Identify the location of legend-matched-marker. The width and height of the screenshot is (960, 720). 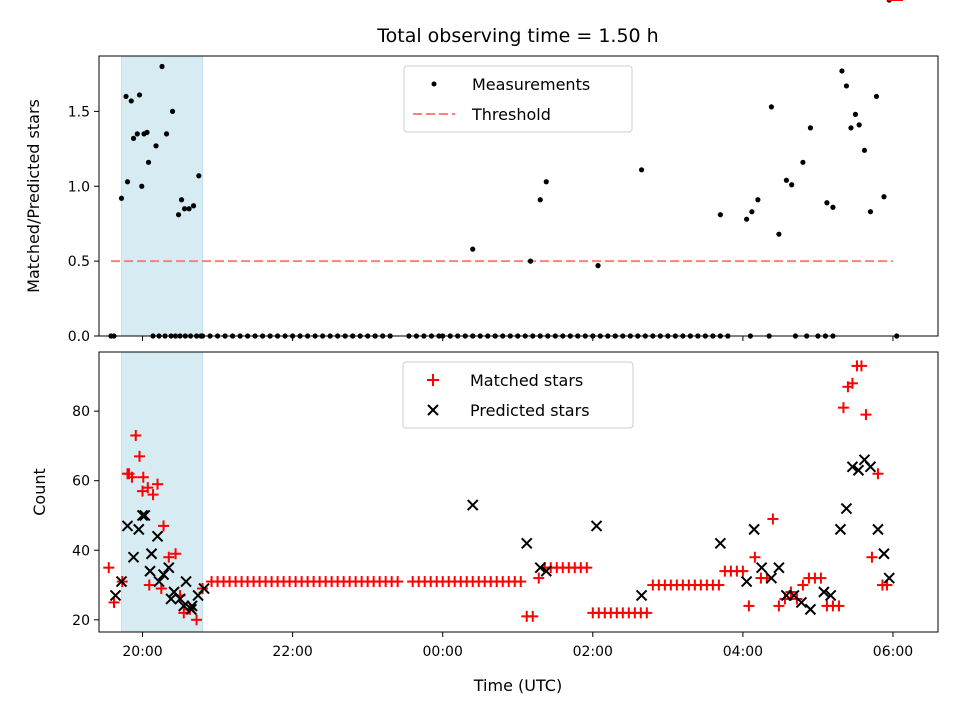
(433, 380).